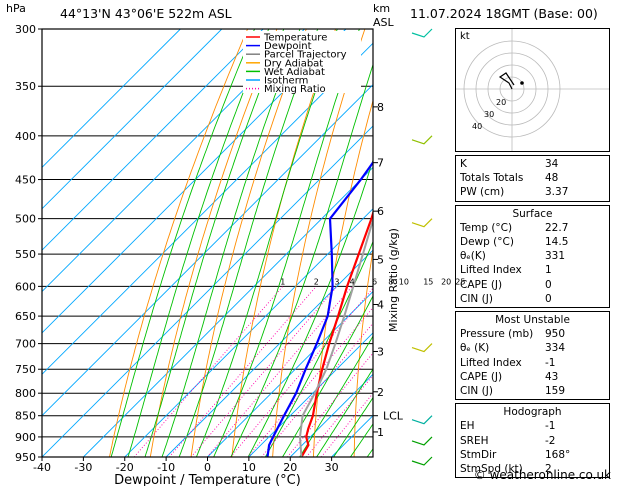 The image size is (629, 486). What do you see at coordinates (532, 90) in the screenshot?
I see `hodograph-panel: kt 40 30 20` at bounding box center [532, 90].